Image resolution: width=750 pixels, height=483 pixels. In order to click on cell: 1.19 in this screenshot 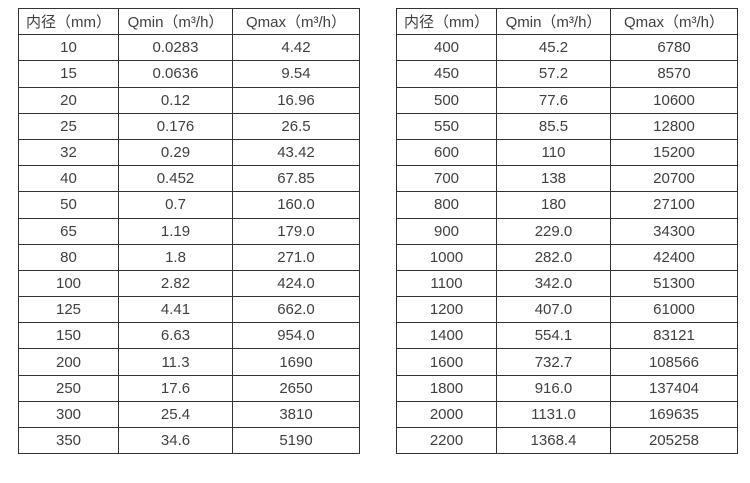, I will do `click(175, 231)`.